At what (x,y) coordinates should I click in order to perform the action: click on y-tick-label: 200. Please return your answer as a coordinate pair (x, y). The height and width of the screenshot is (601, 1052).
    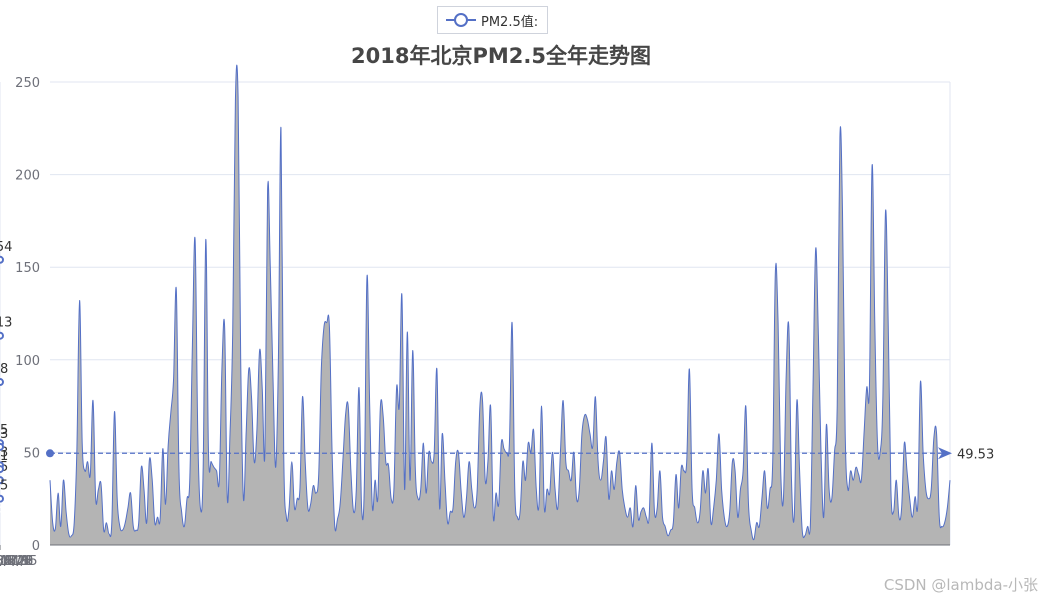
    Looking at the image, I should click on (27, 176).